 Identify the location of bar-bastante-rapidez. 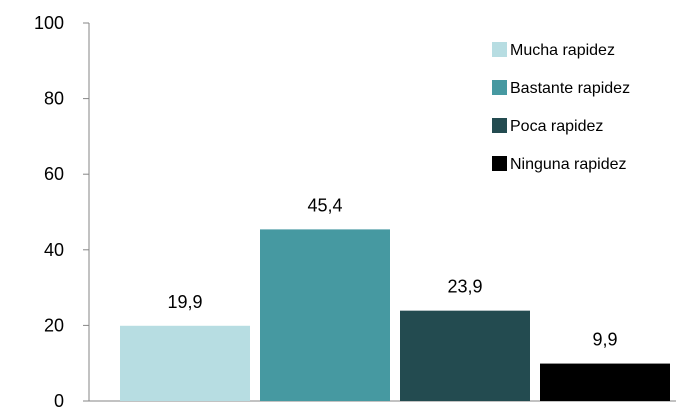
(325, 315).